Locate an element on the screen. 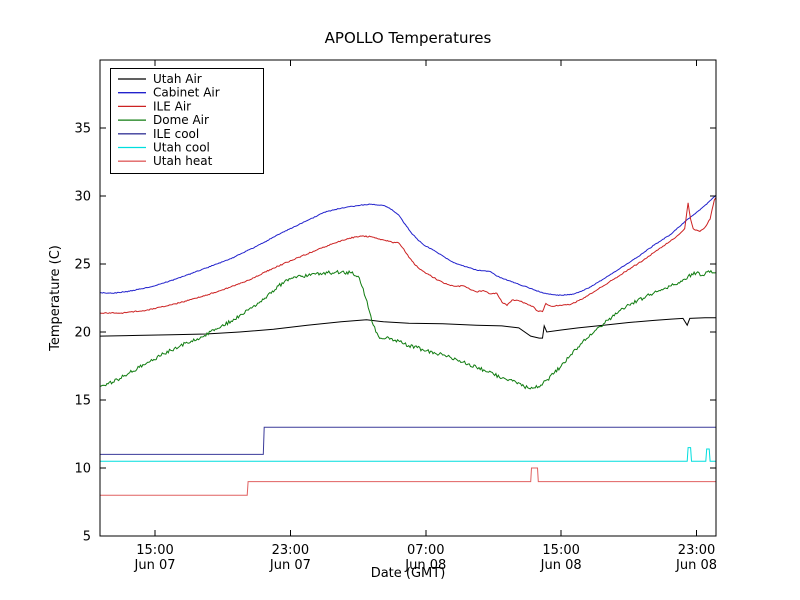 The width and height of the screenshot is (800, 600). series-line-utah-cool is located at coordinates (408, 454).